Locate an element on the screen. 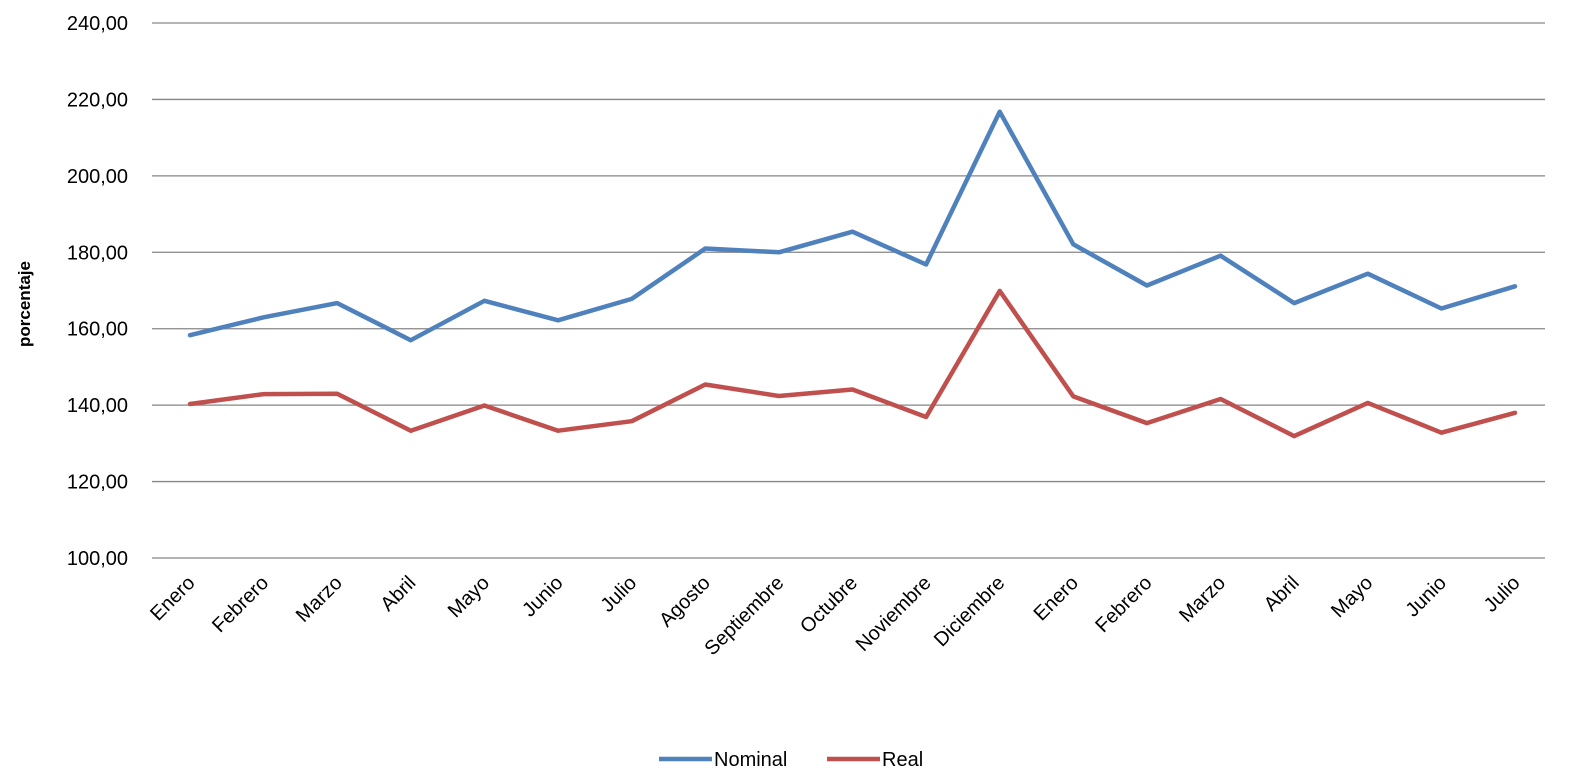 Image resolution: width=1592 pixels, height=781 pixels. y-tick-label: 120,00 is located at coordinates (97, 483).